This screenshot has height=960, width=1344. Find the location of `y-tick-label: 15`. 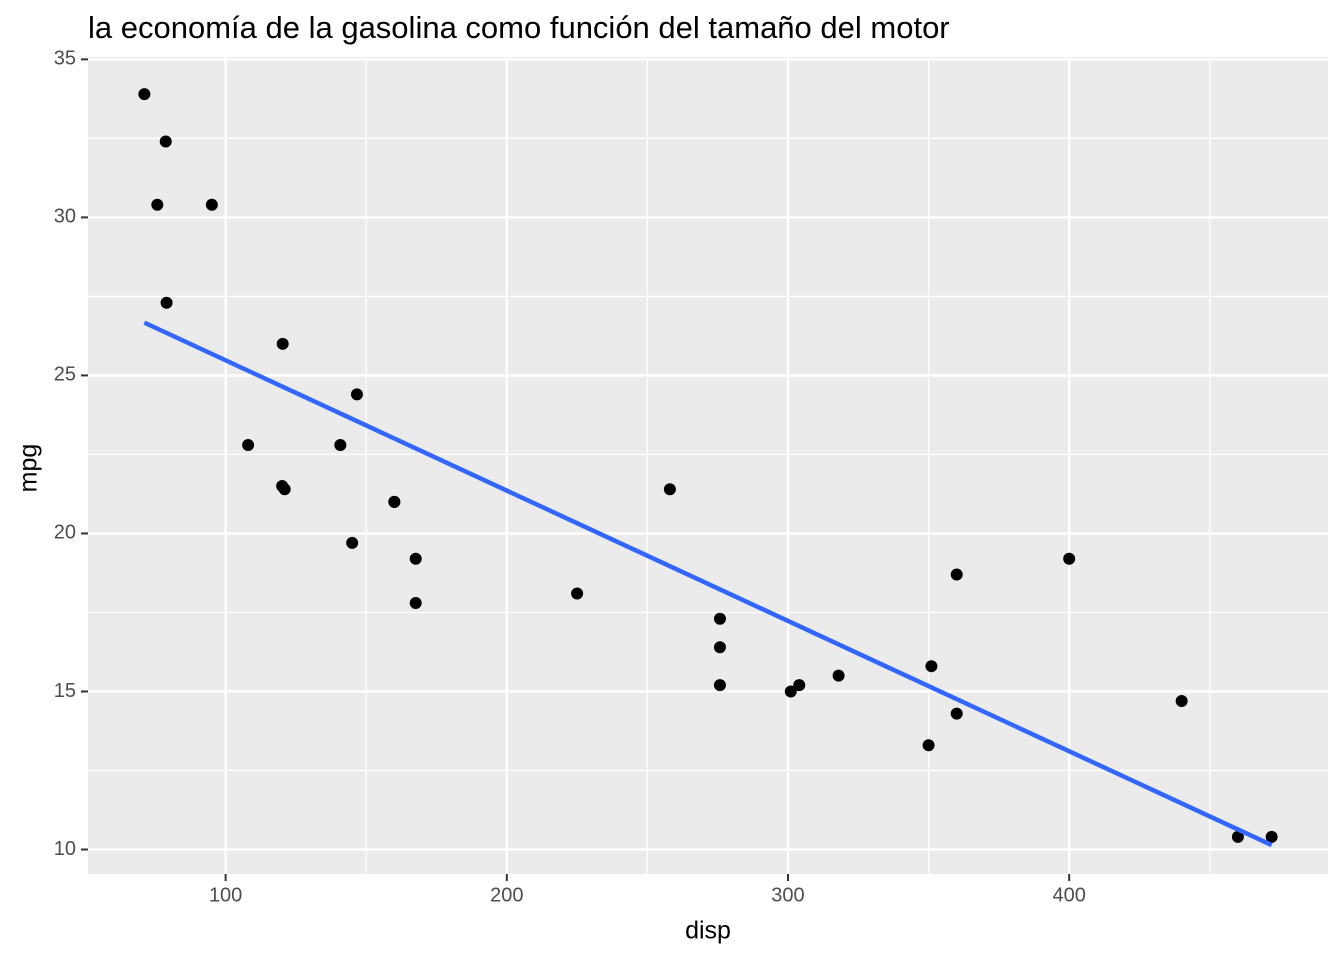

y-tick-label: 15 is located at coordinates (65, 691).